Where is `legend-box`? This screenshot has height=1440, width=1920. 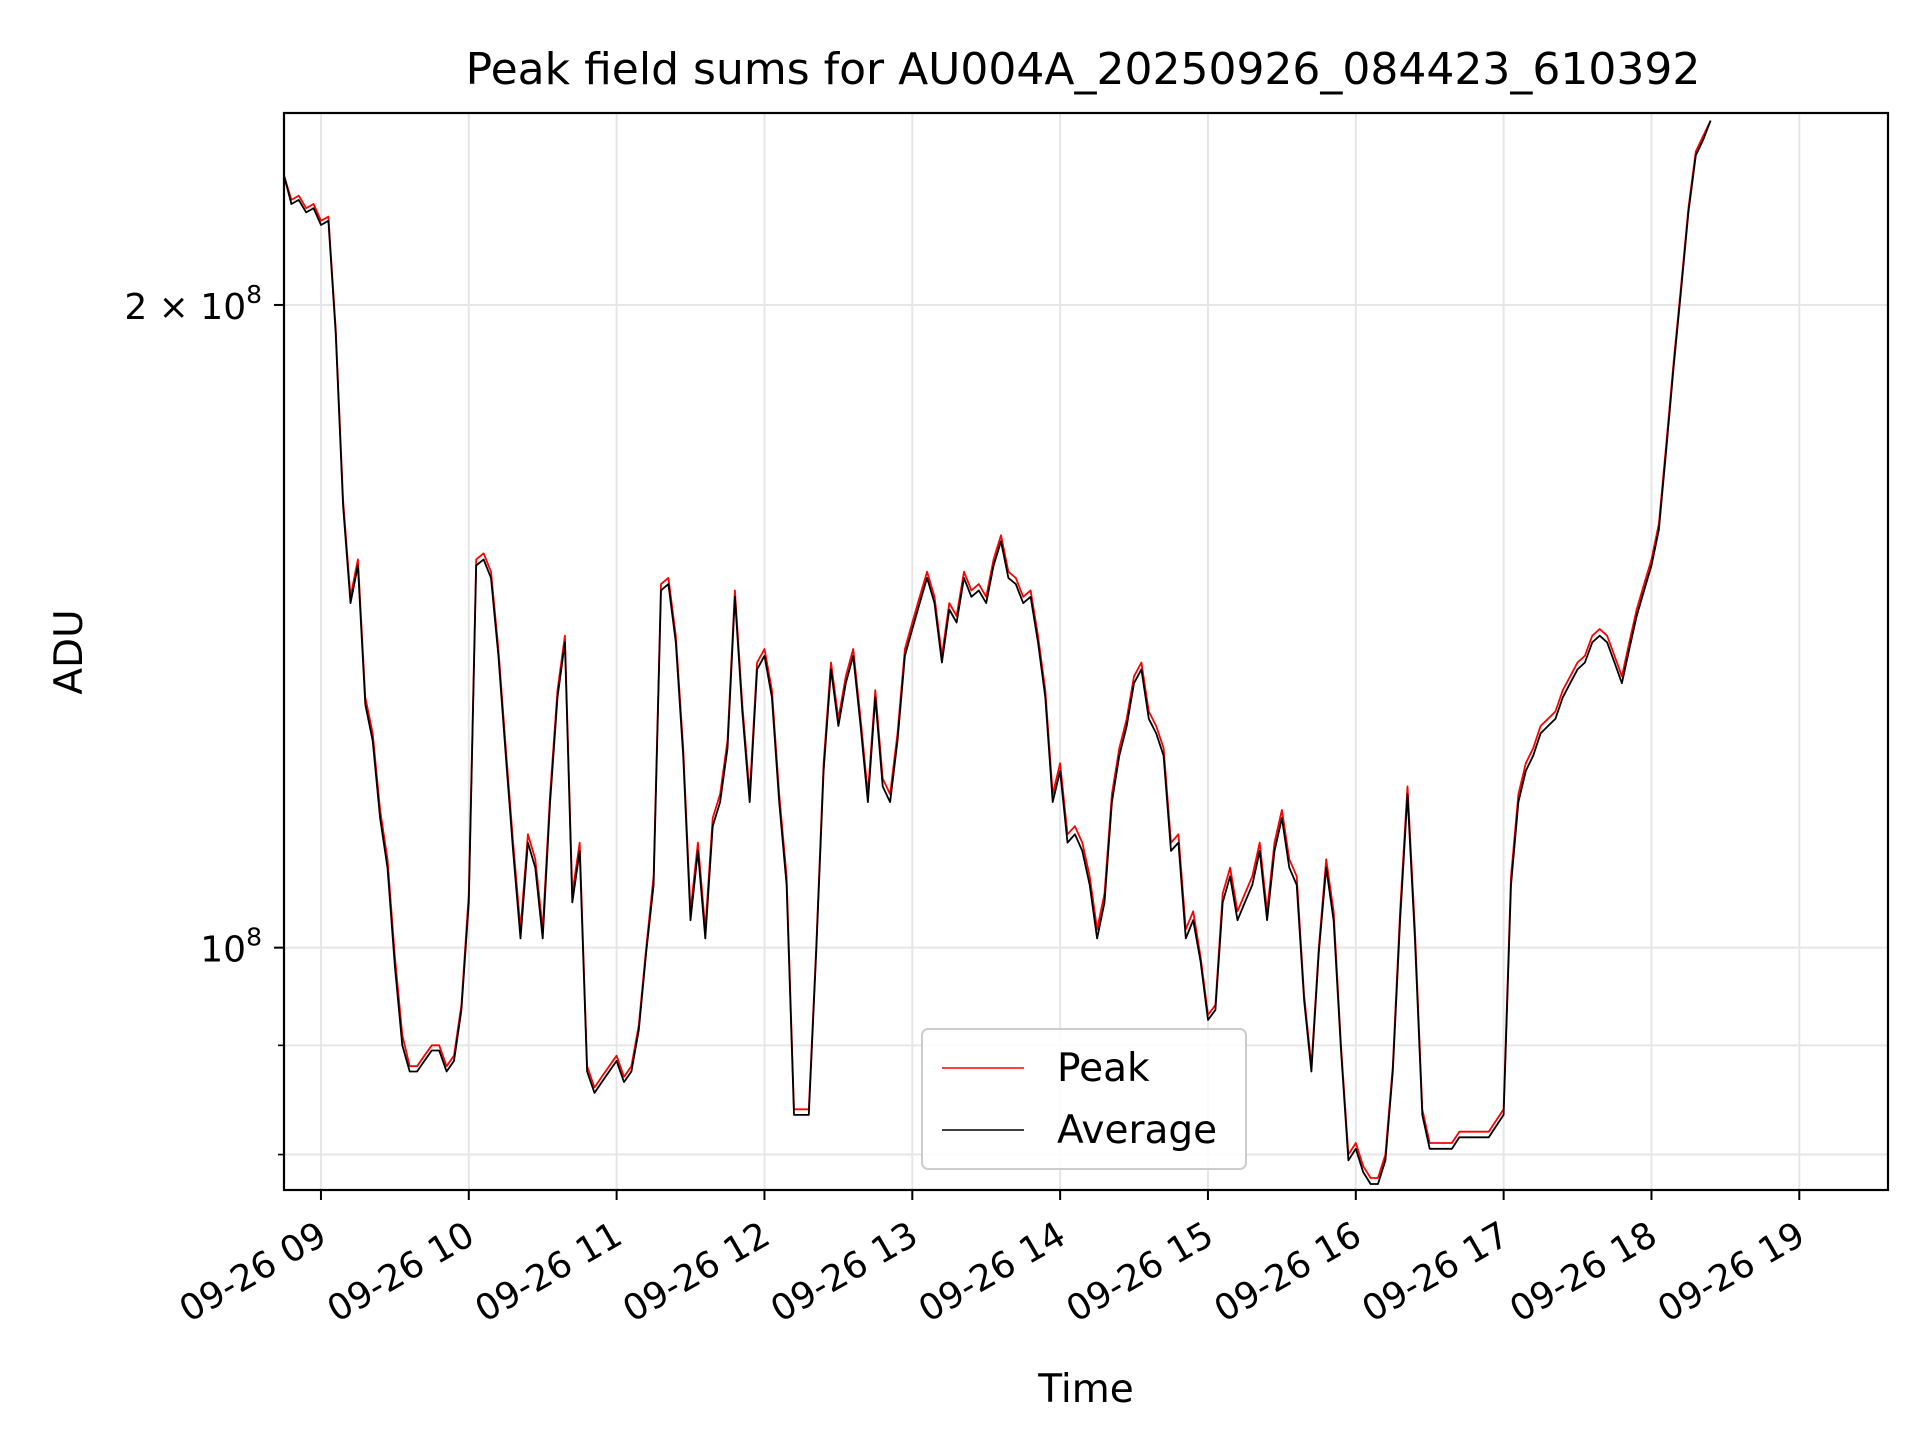 legend-box is located at coordinates (1084, 1099).